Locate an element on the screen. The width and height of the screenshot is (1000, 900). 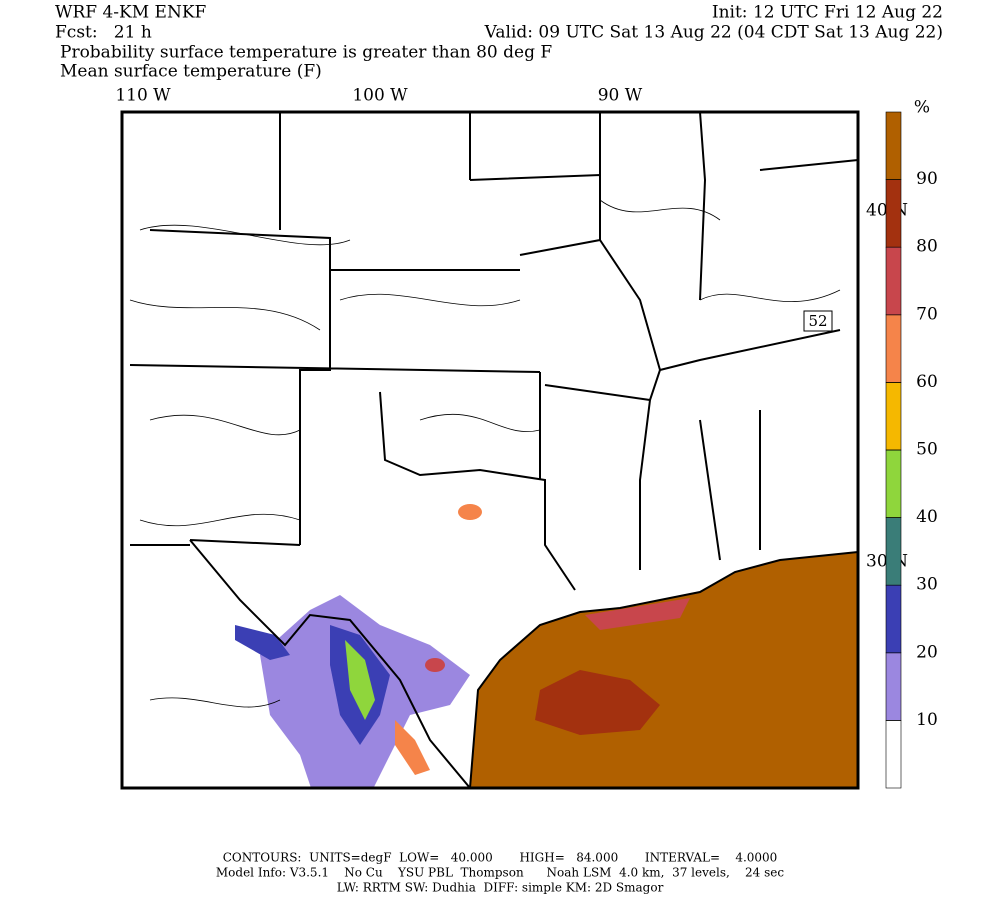
colorbar-tick-label: 80 is located at coordinates (927, 247).